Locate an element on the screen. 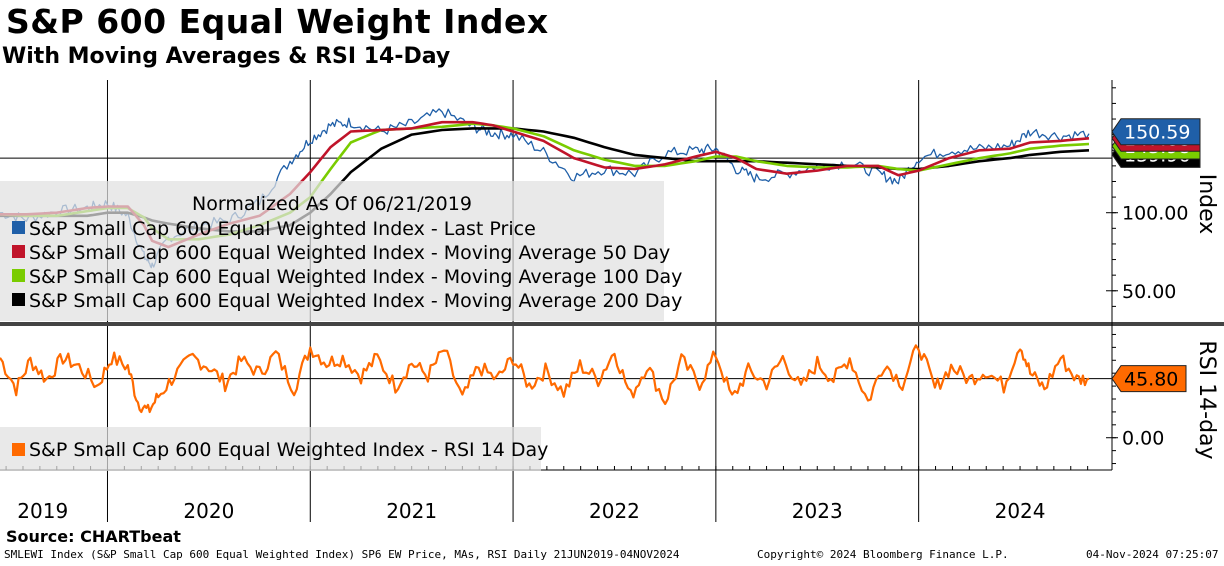  x-tick-label-2019: 2019 is located at coordinates (42, 511).